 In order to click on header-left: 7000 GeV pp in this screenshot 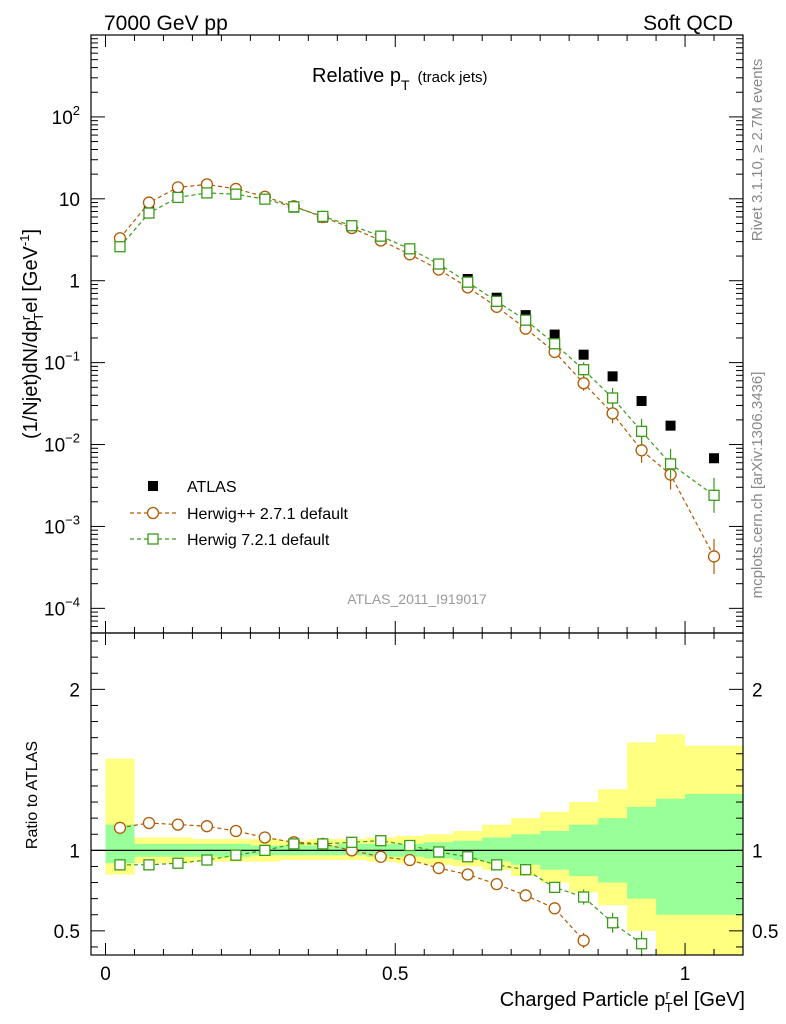, I will do `click(166, 23)`.